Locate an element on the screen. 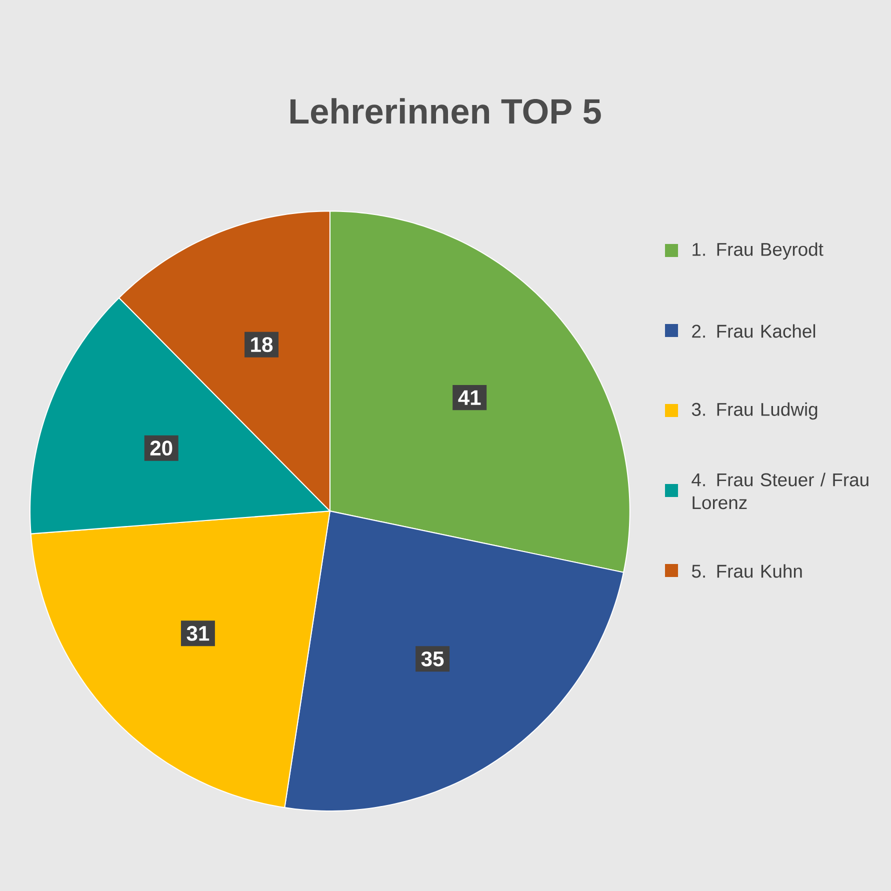 This screenshot has width=891, height=891. legend-label: 1. Frau Beyrodt is located at coordinates (758, 251).